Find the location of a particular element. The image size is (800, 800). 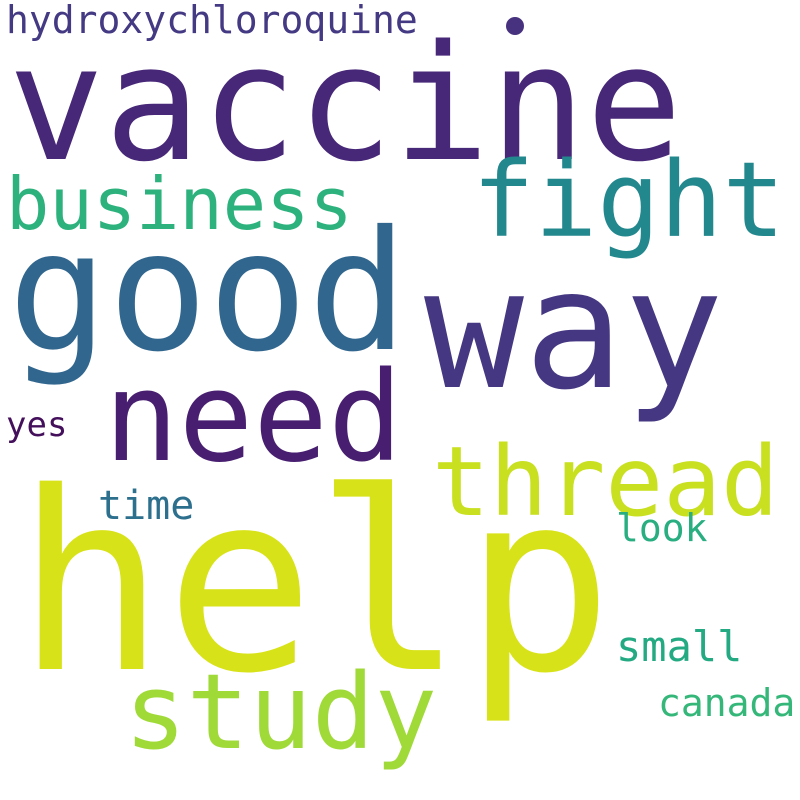

word-way: way is located at coordinates (574, 330).